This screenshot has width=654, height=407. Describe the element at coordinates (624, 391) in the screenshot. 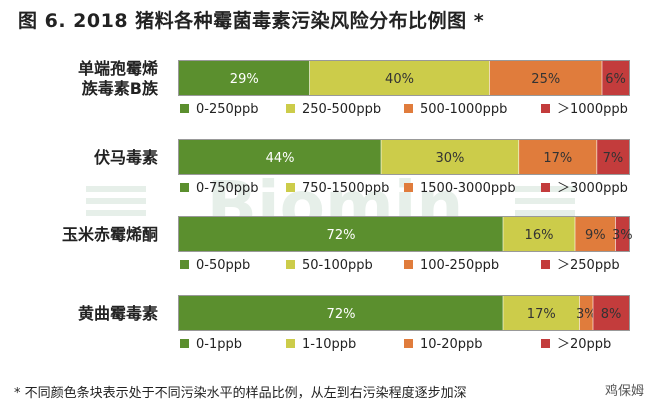

I see `watermark-credit: 鸡保姆` at that location.